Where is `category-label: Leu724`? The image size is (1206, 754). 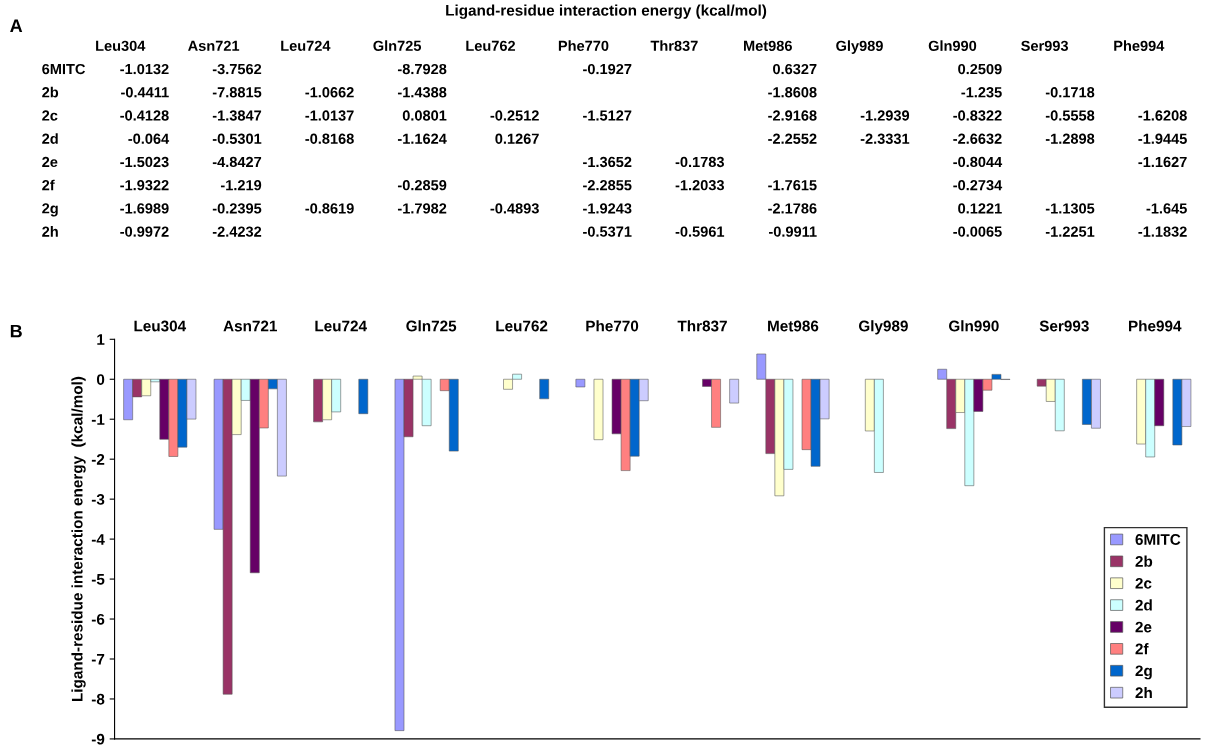
category-label: Leu724 is located at coordinates (306, 45).